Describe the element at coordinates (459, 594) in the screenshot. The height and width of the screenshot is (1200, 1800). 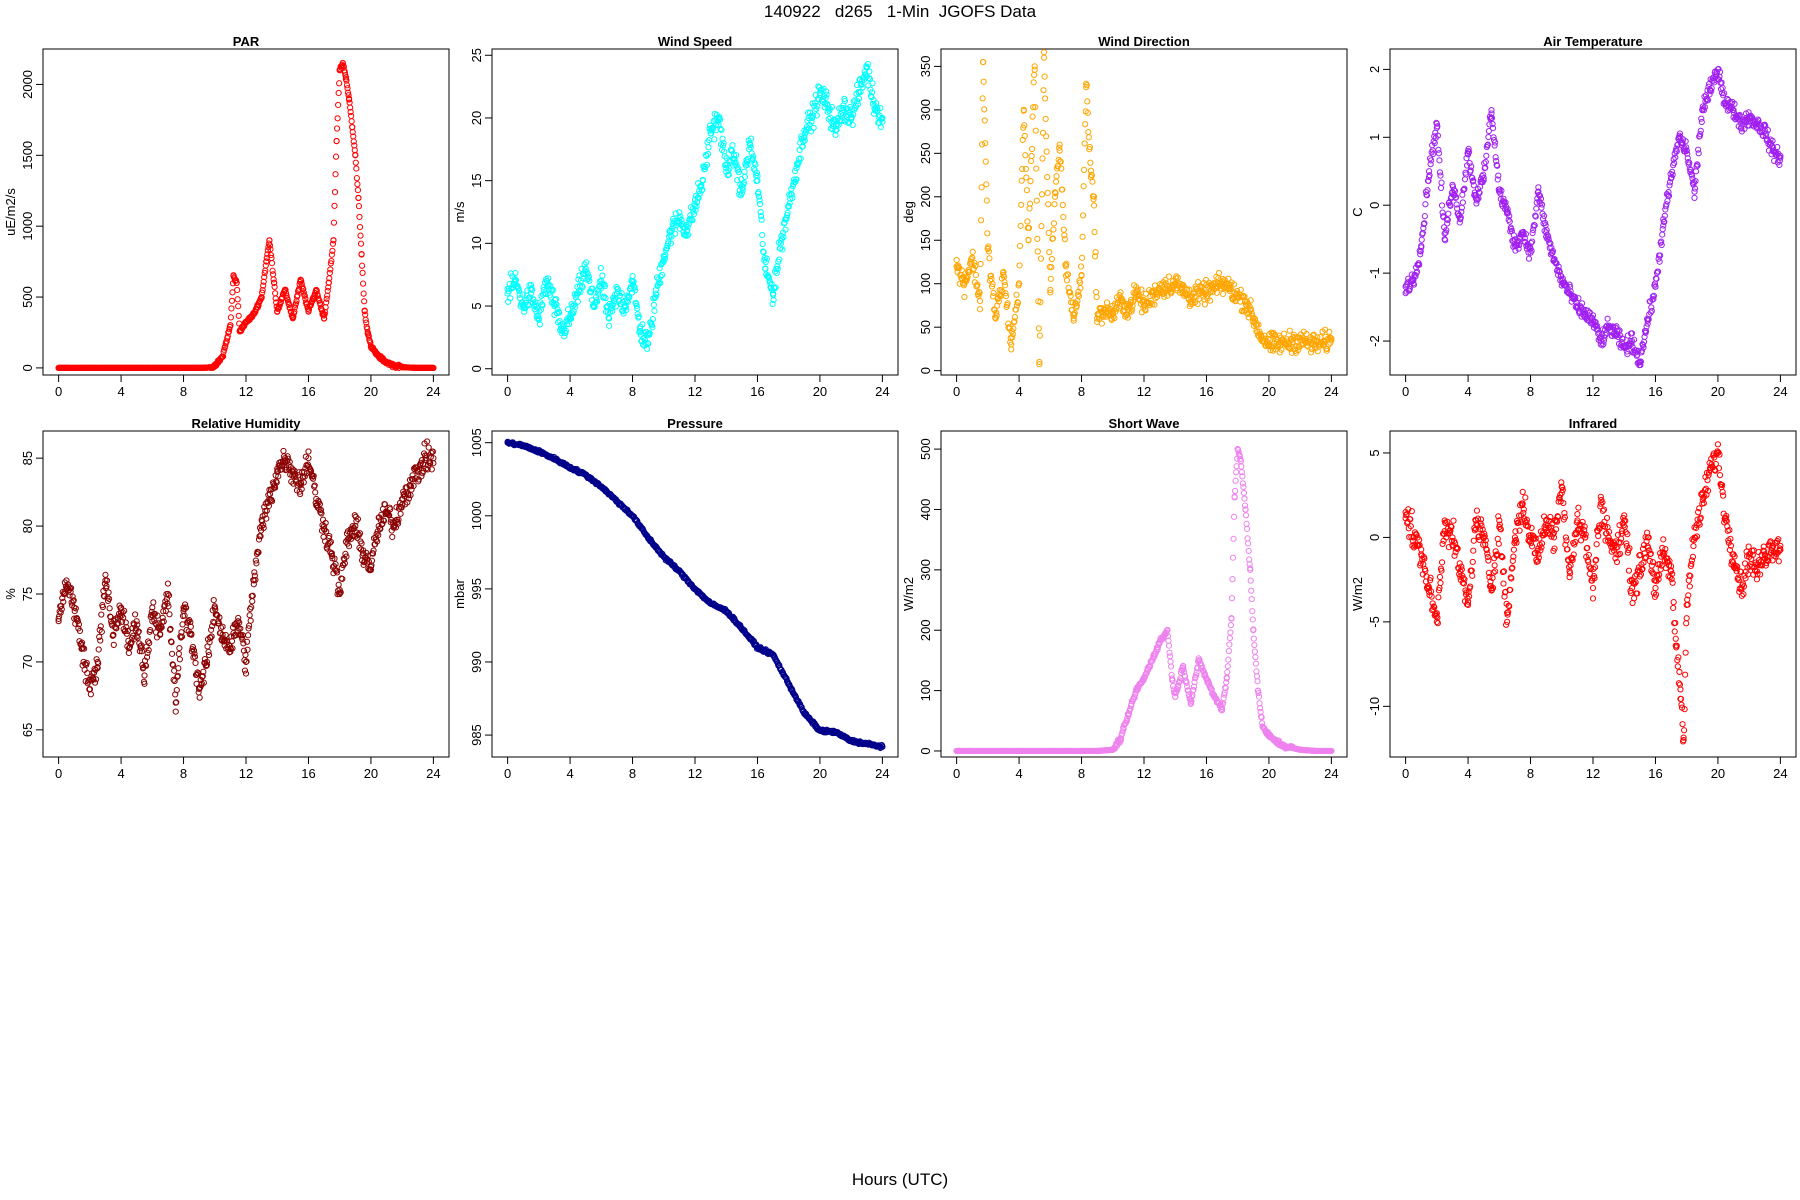
I see `y-axis-label: mbar` at that location.